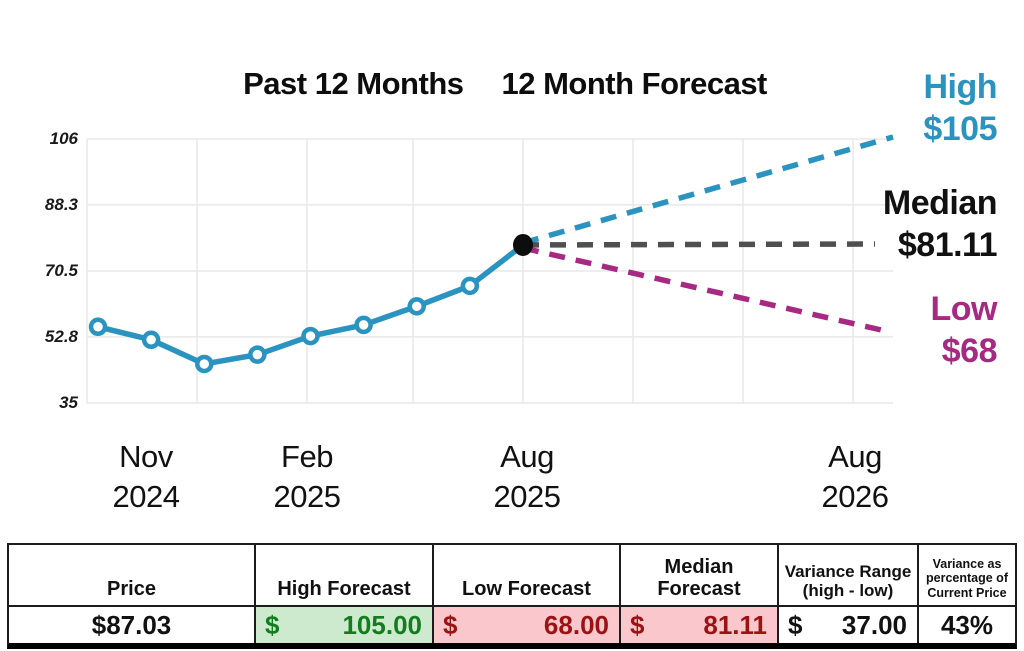 The height and width of the screenshot is (651, 1024). I want to click on variance-range-value-cell: $ 37.00, so click(848, 625).